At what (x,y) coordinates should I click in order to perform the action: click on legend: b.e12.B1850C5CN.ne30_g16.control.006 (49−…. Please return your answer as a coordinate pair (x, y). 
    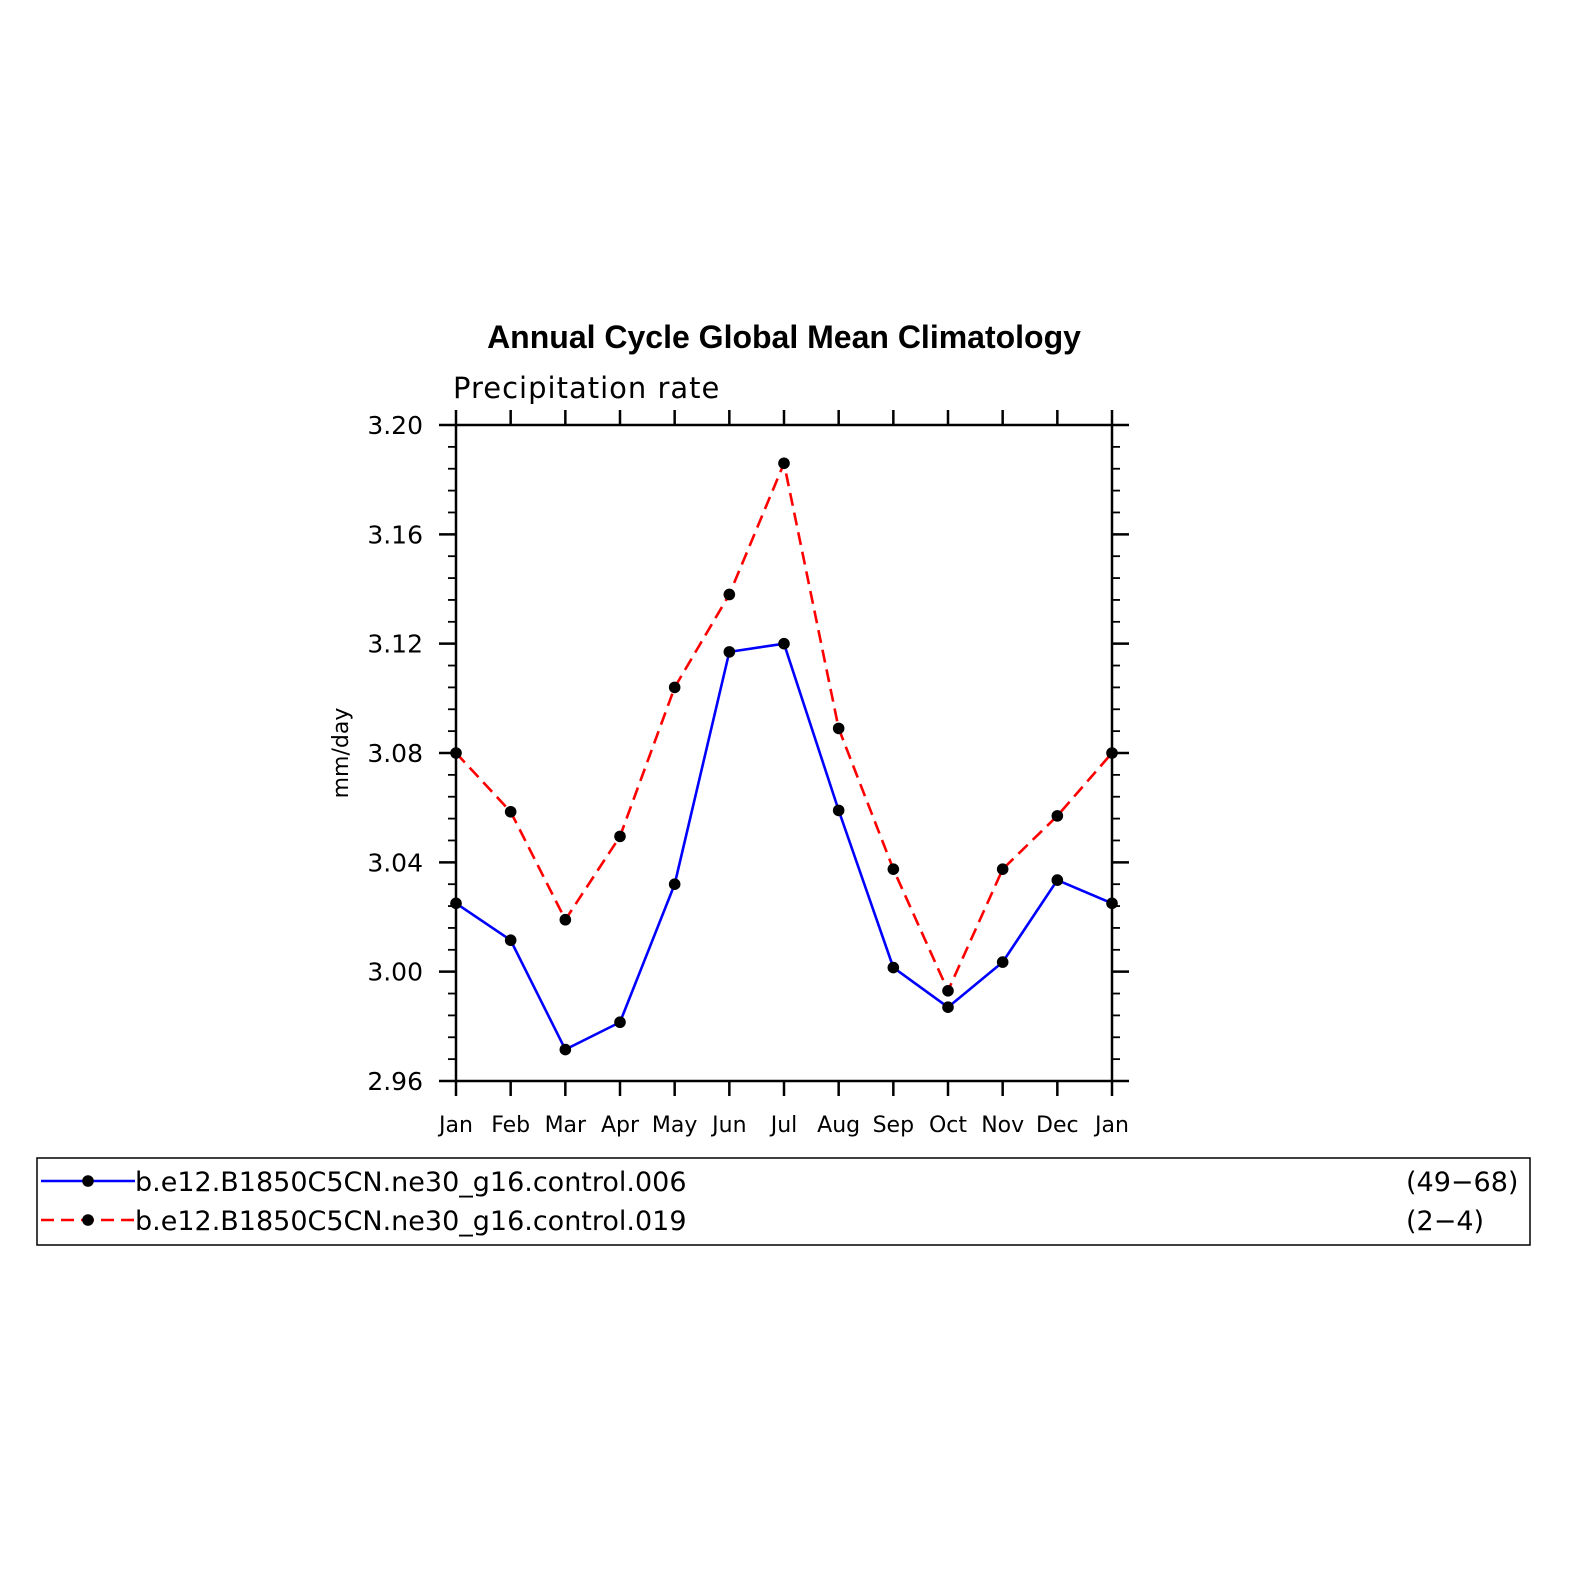
    Looking at the image, I should click on (783, 1201).